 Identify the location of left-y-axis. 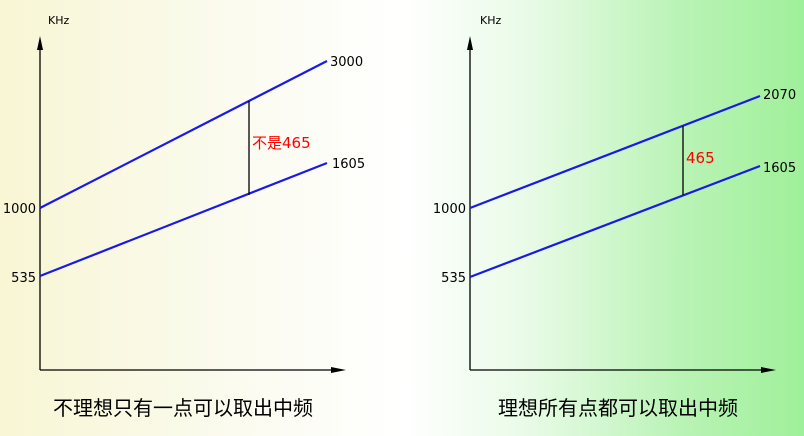
(40, 203).